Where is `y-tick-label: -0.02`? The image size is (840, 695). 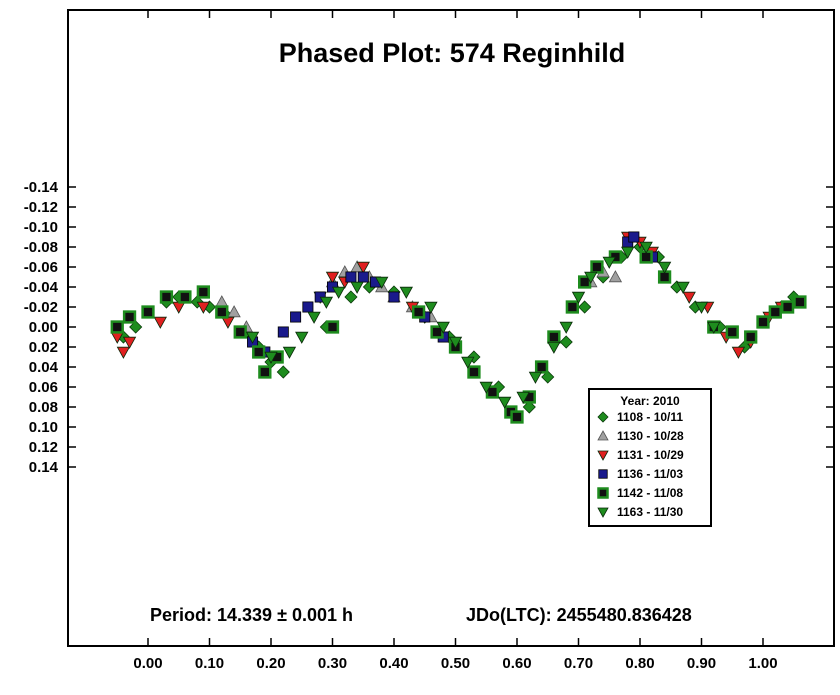 y-tick-label: -0.02 is located at coordinates (41, 307).